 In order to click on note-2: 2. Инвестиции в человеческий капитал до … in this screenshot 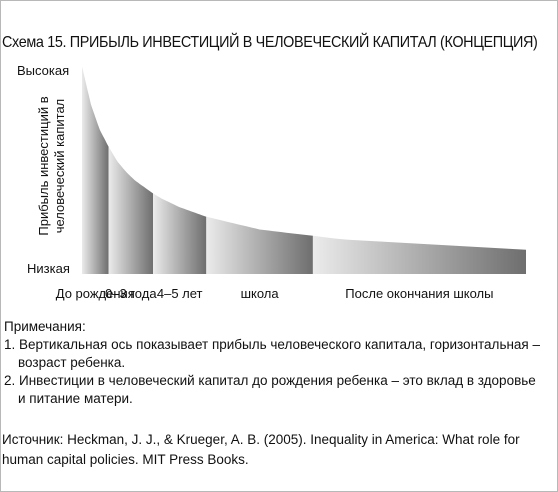, I will do `click(270, 380)`.